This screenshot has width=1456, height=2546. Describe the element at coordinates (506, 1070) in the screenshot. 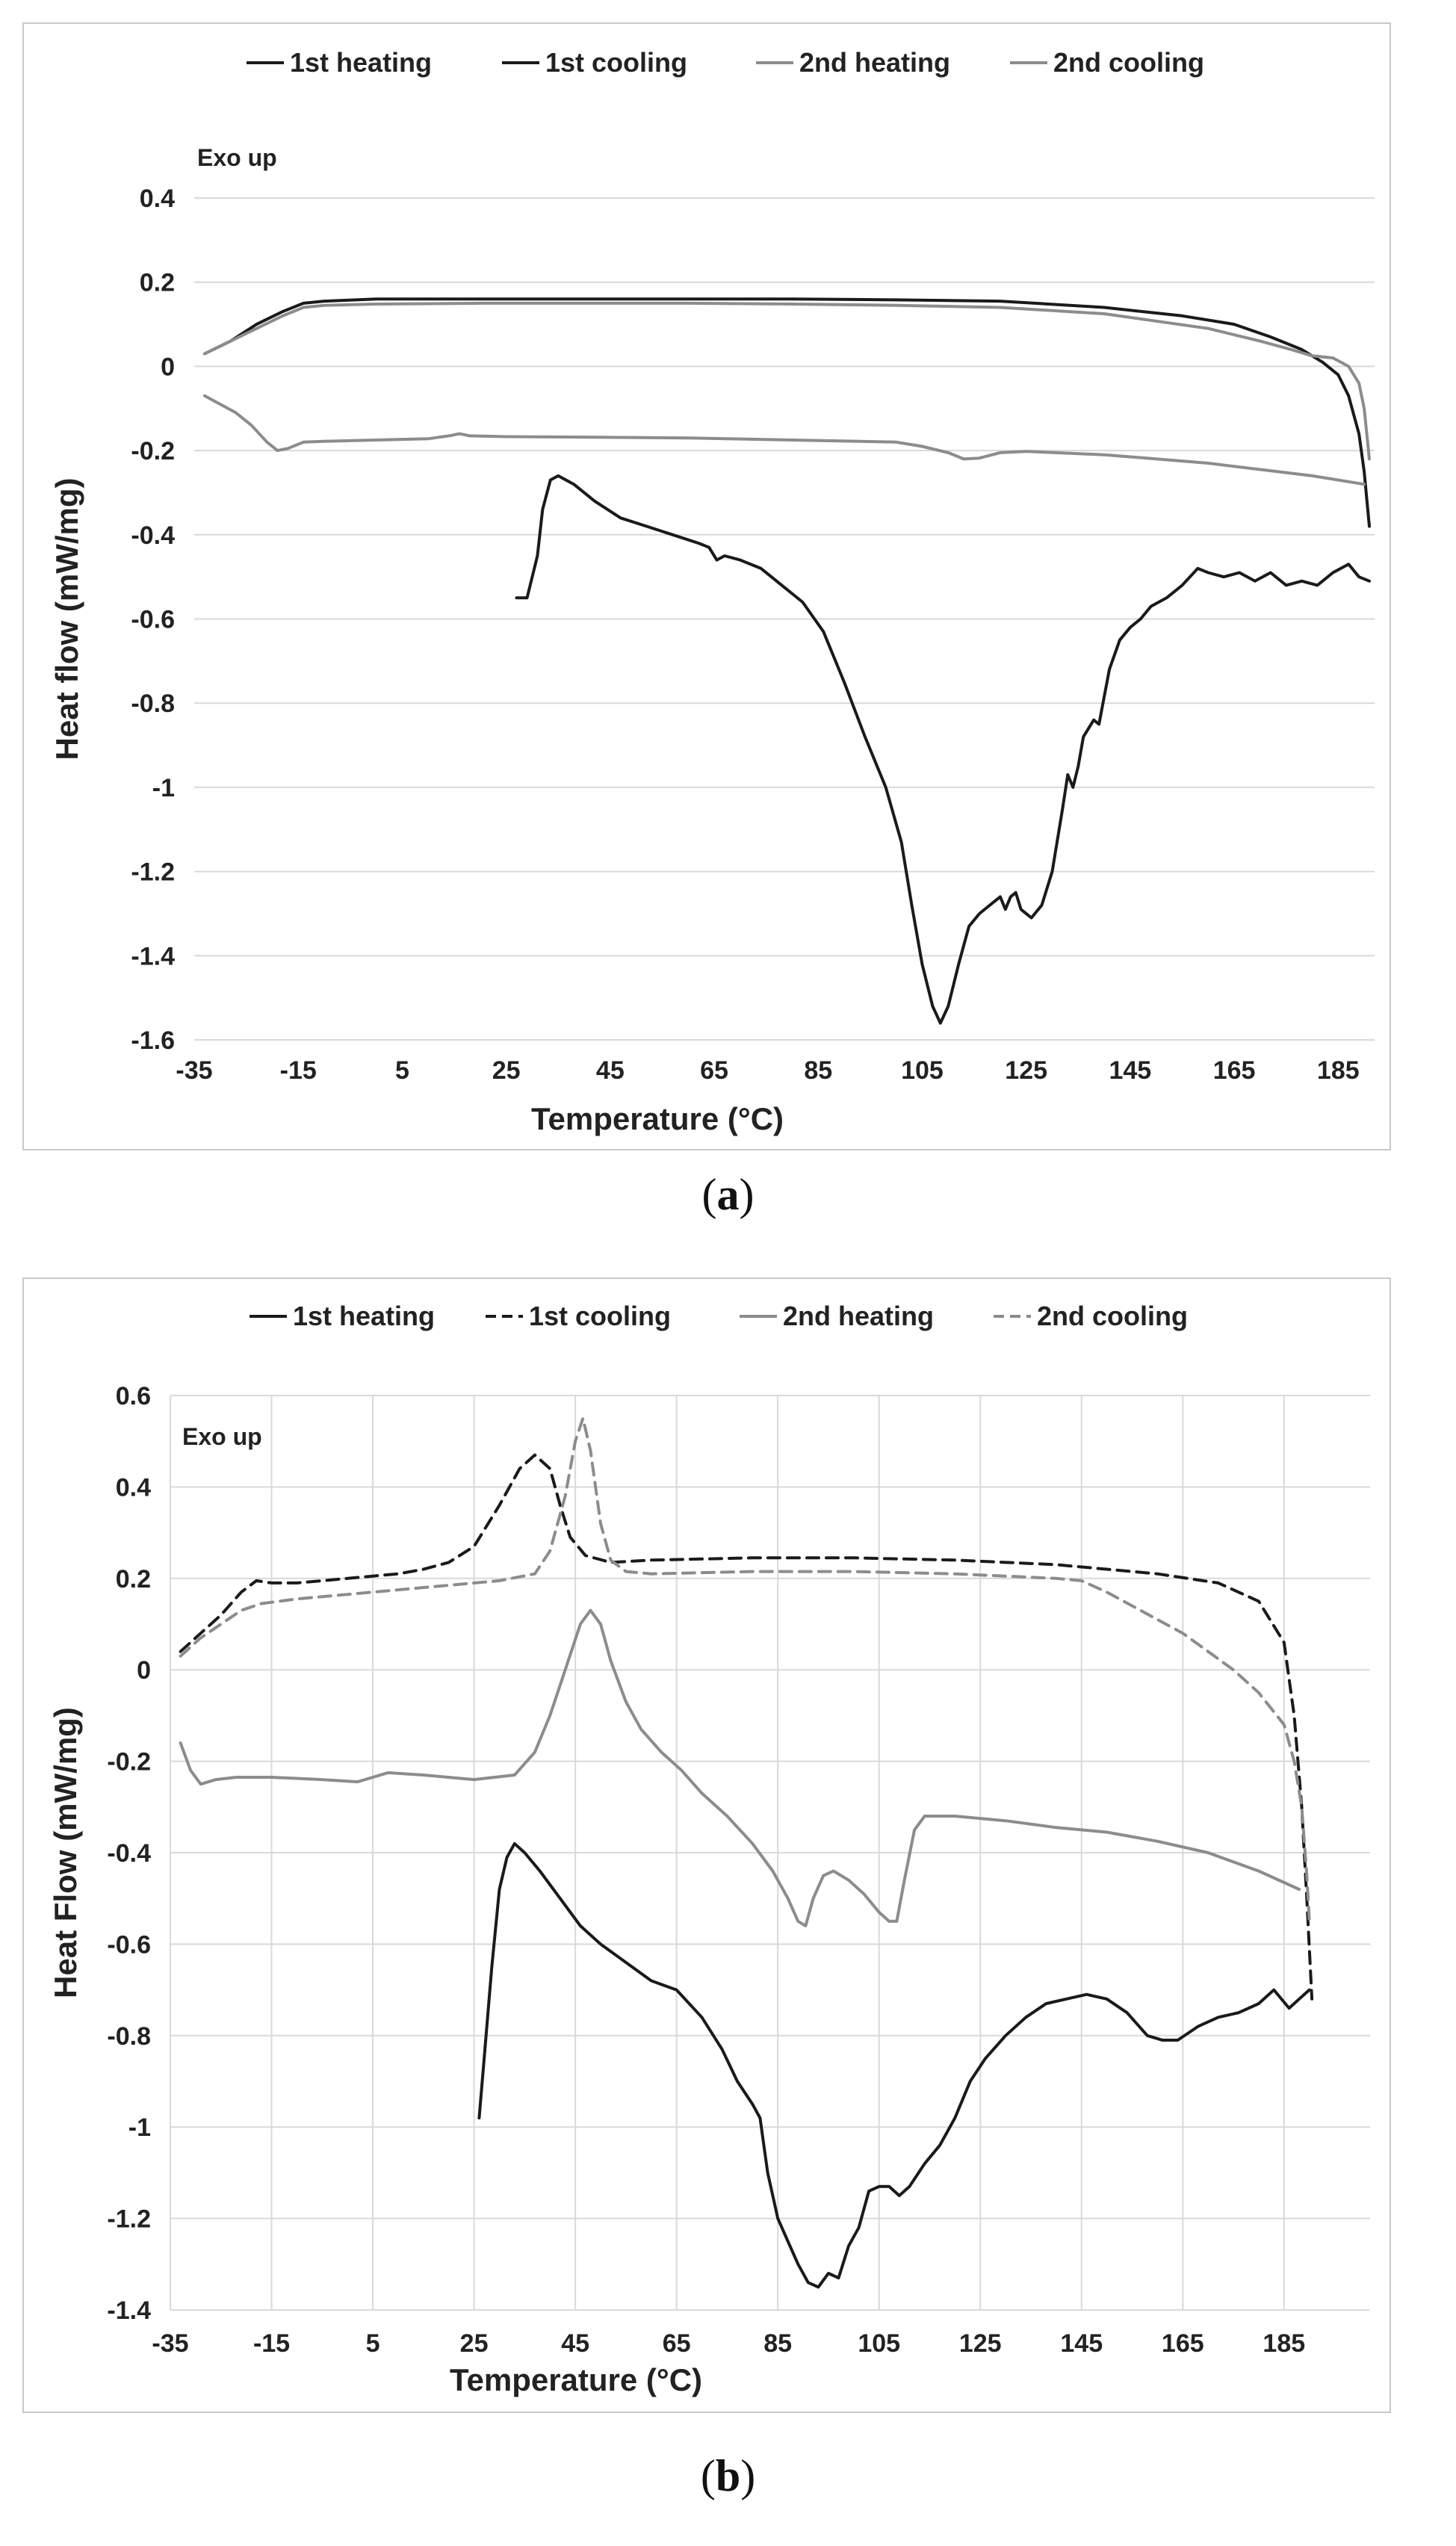

I see `chart-a-xtick-label: 25` at that location.